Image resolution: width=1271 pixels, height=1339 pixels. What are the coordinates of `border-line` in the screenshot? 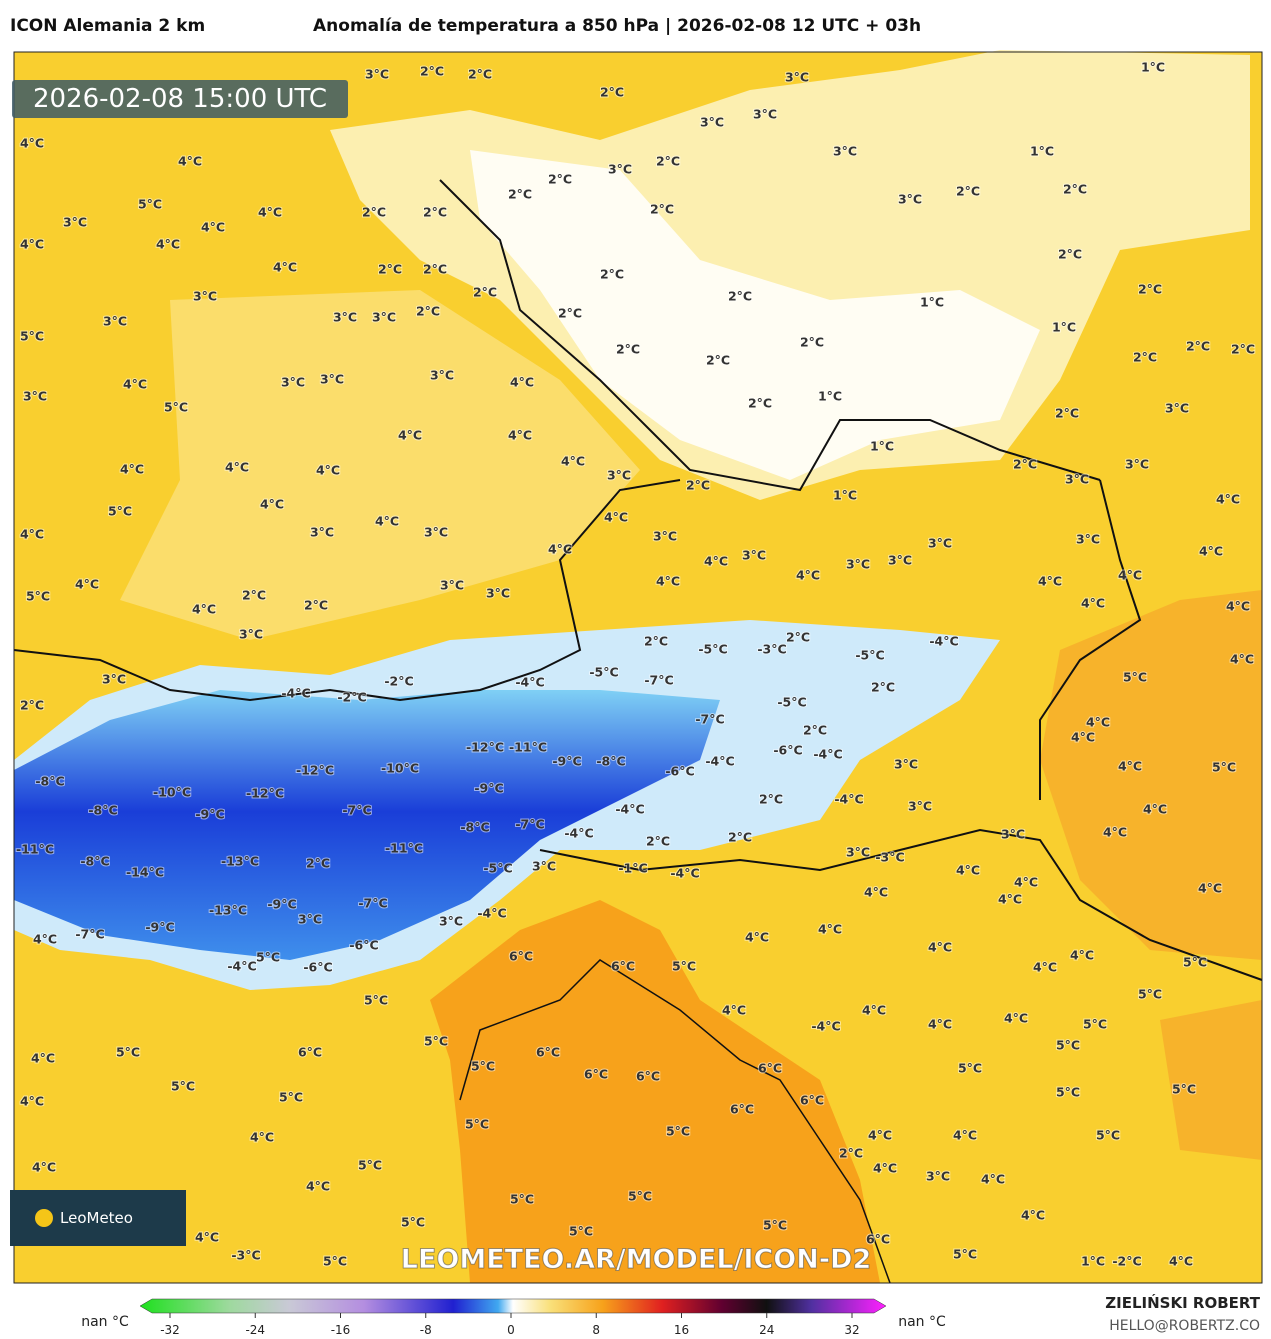 It's located at (347, 590).